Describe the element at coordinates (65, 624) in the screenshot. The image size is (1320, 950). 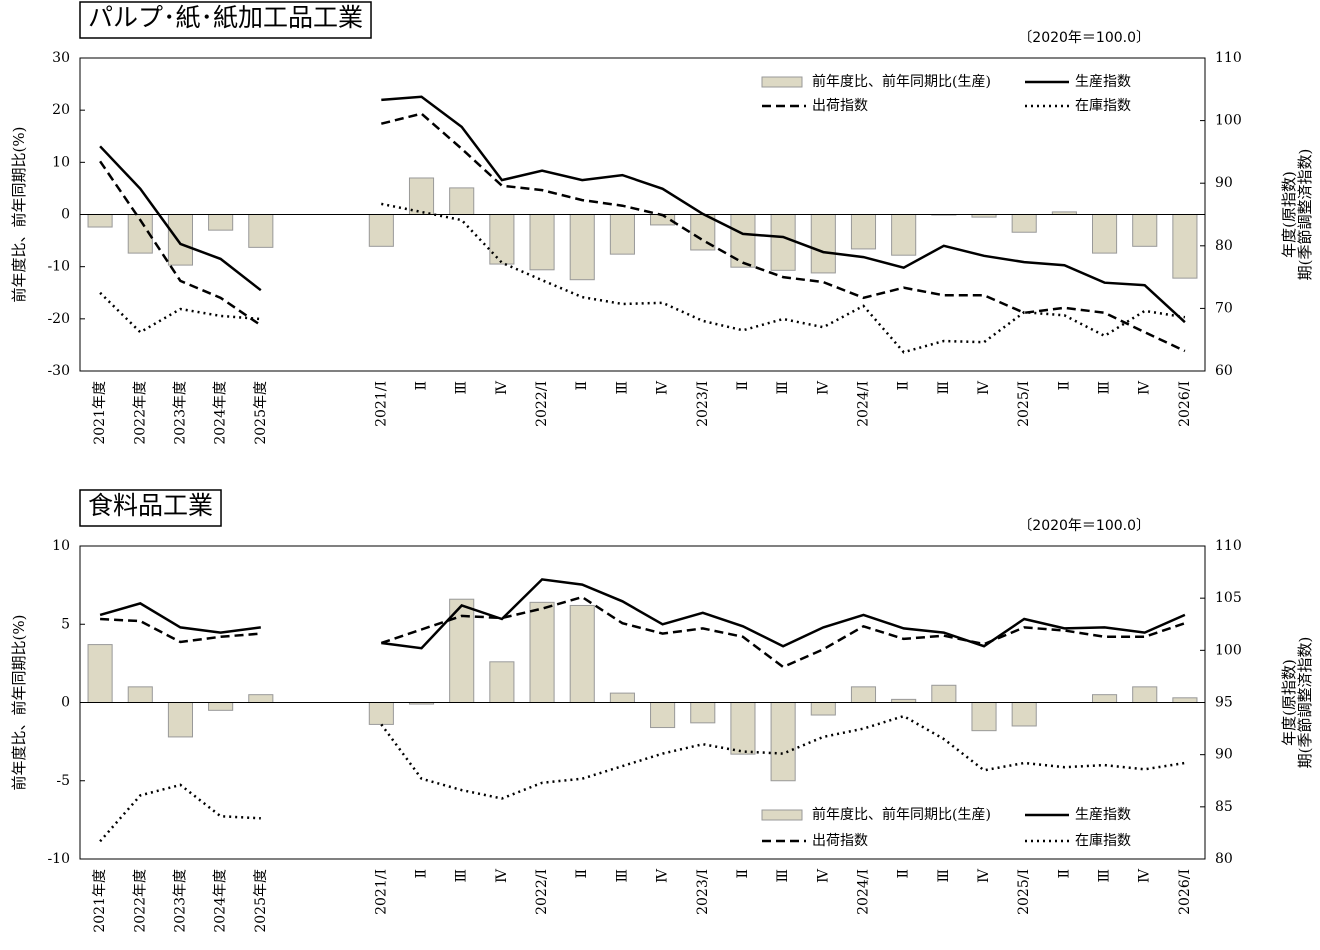
I see `y-tick-label: 5` at that location.